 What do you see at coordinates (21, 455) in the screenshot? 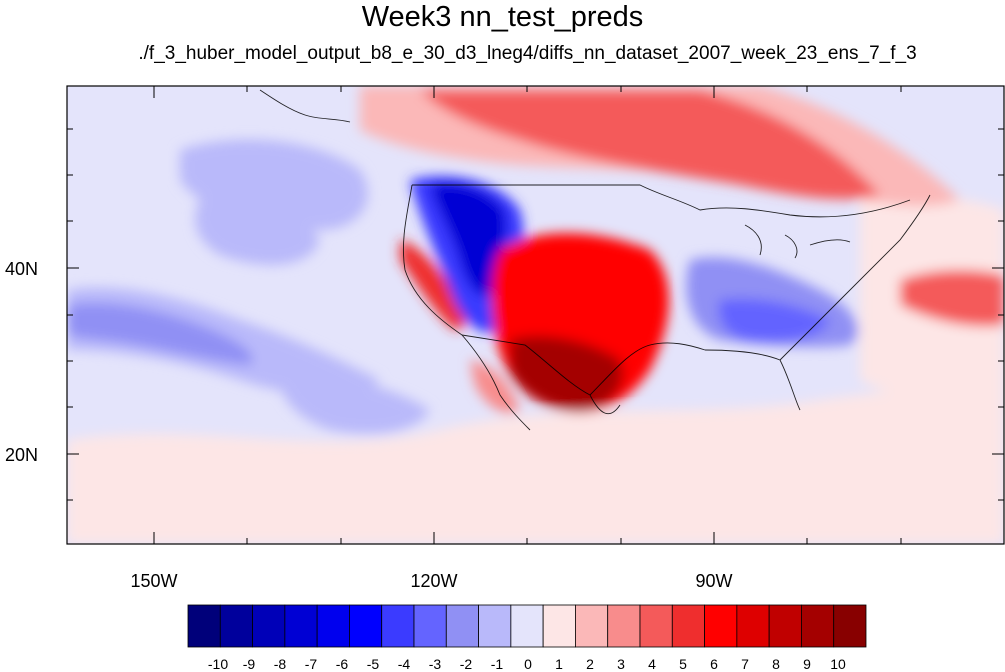
I see `lat-label-20n: 20N` at bounding box center [21, 455].